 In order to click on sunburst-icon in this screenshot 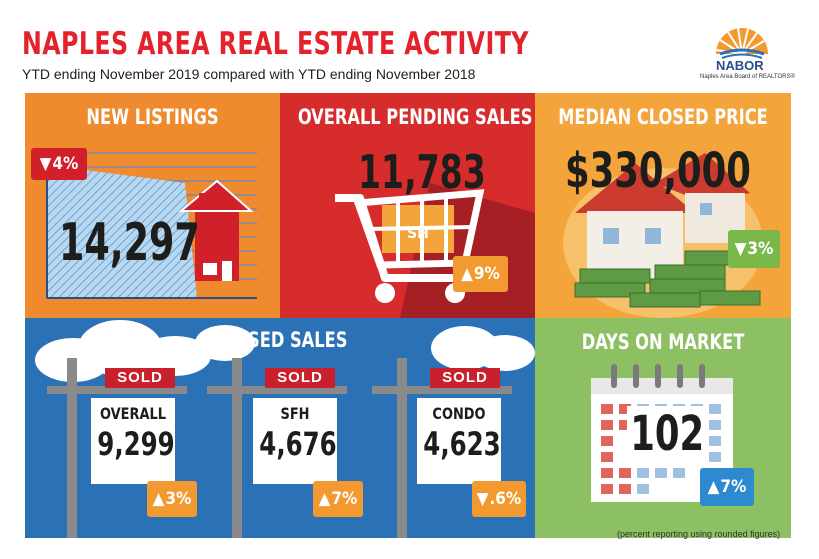, I will do `click(741, 43)`.